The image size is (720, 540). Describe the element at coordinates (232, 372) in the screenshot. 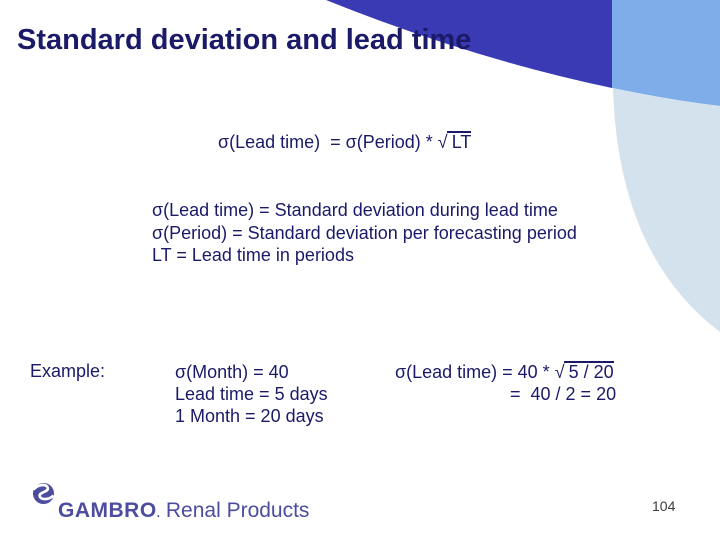

I see `given-sigma-month: σ(Month) = 40` at that location.